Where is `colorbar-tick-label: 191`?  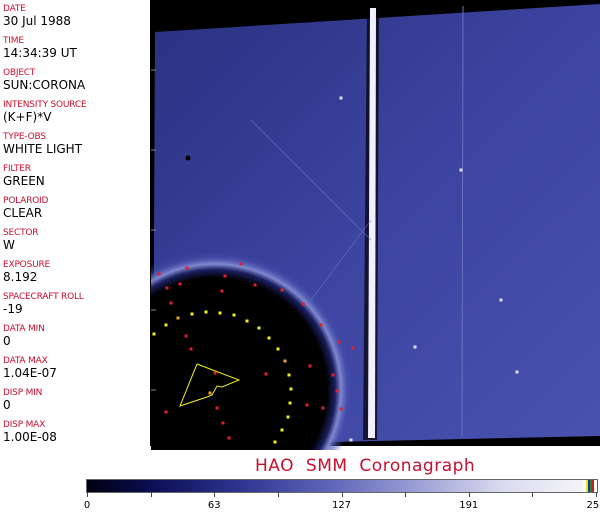
colorbar-tick-label: 191 is located at coordinates (469, 505).